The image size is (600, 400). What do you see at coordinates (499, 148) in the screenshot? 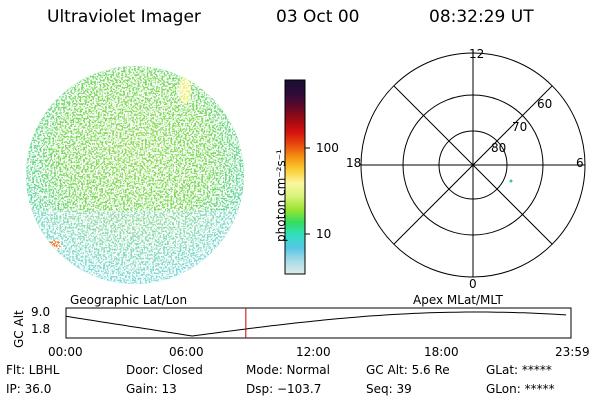
I see `lat-label-80: 80` at bounding box center [499, 148].